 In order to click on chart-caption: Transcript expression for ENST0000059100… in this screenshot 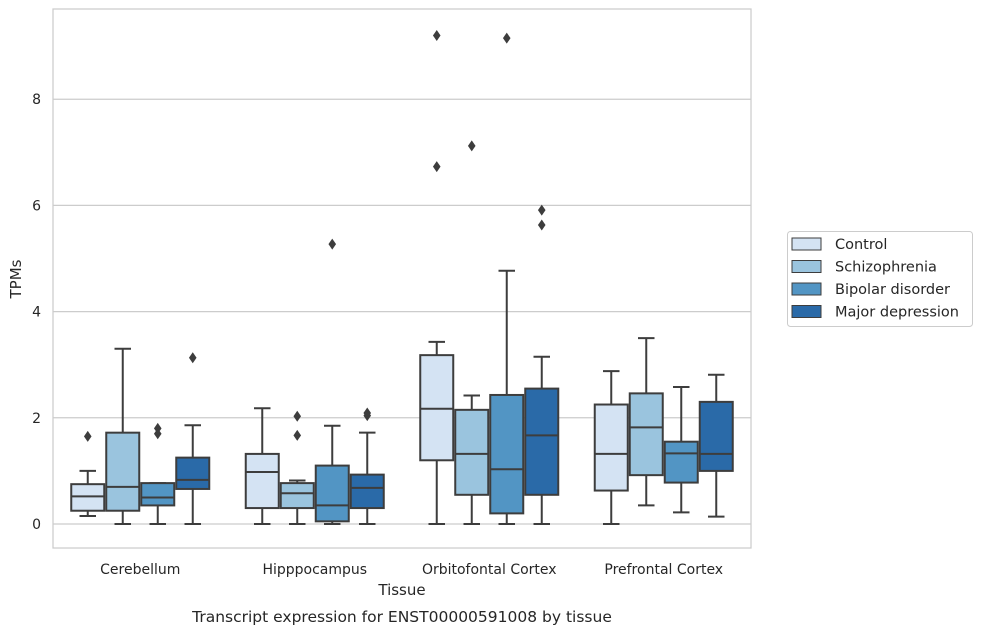, I will do `click(401, 617)`.